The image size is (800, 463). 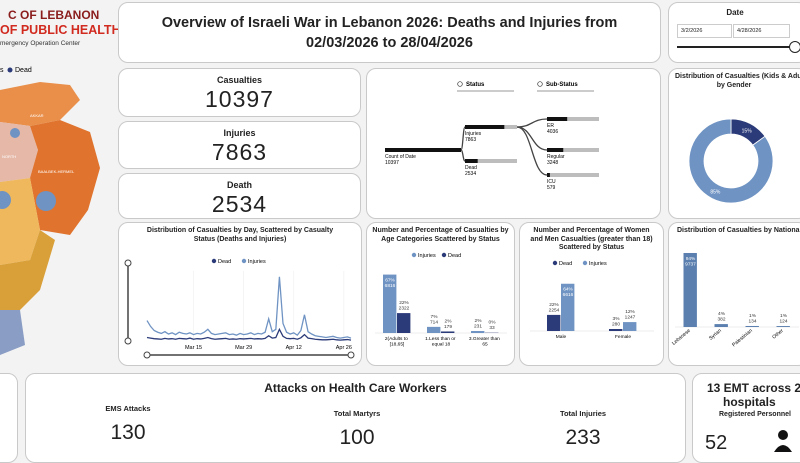 What do you see at coordinates (193, 348) in the screenshot?
I see `x-tick-label: Mar 15` at bounding box center [193, 348].